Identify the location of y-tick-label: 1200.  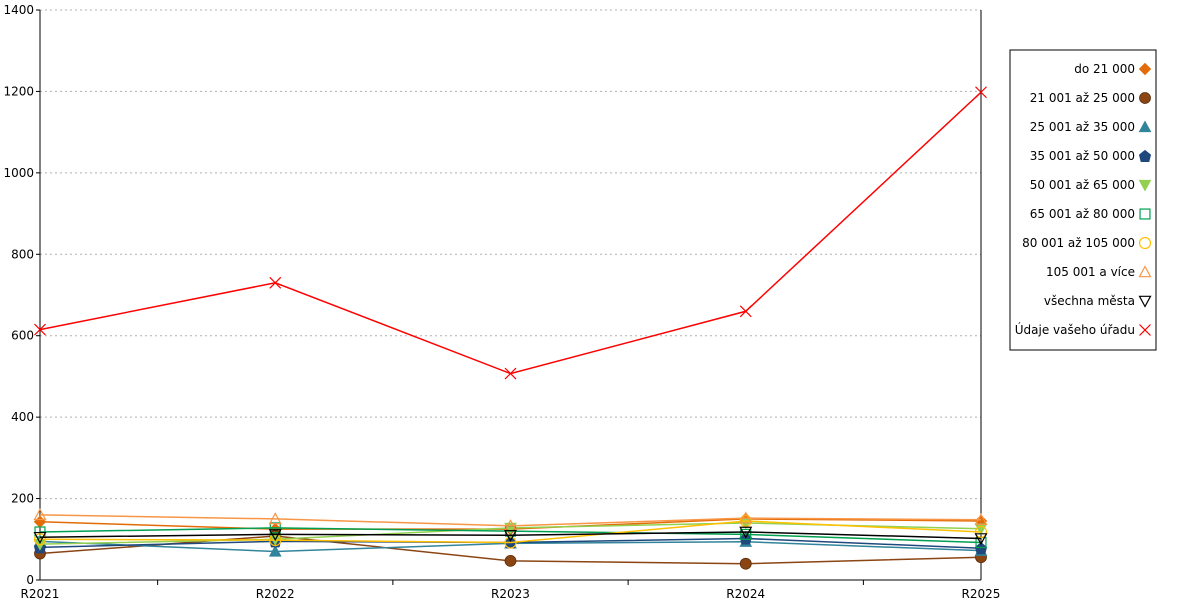
(18, 91).